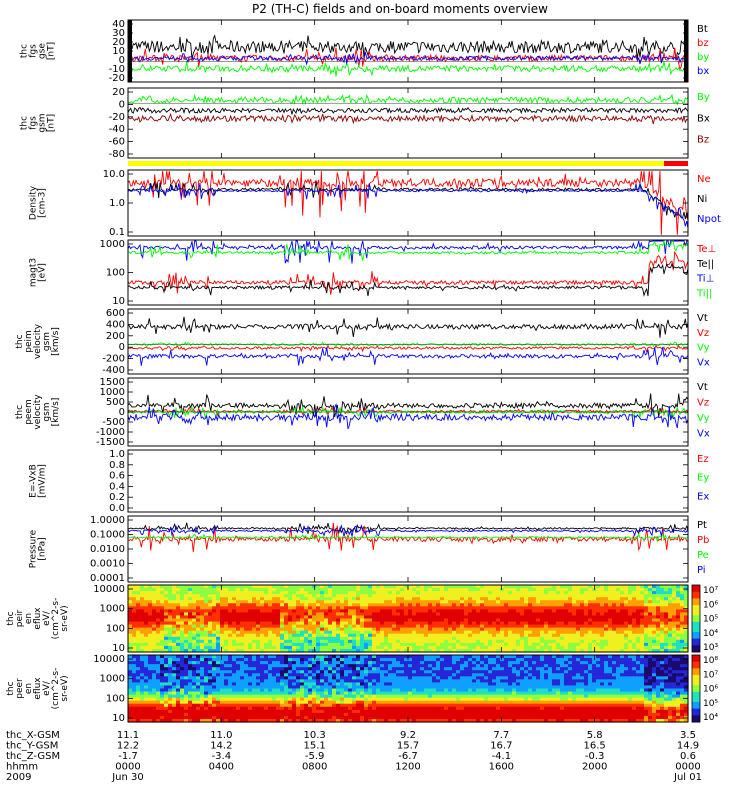  I want to click on y-tick-label: 0.0, so click(117, 508).